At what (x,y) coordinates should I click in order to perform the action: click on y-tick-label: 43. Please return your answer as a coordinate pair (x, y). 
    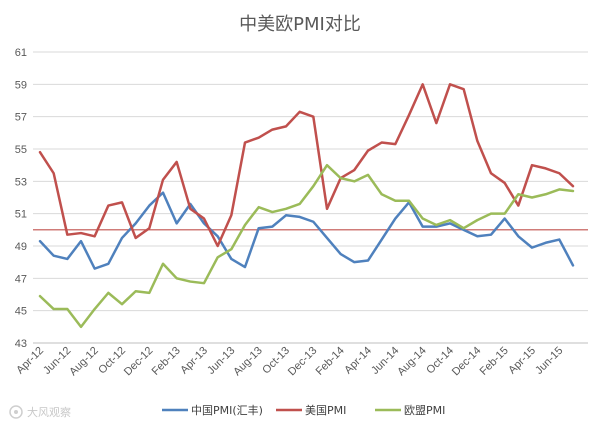
    Looking at the image, I should click on (21, 344).